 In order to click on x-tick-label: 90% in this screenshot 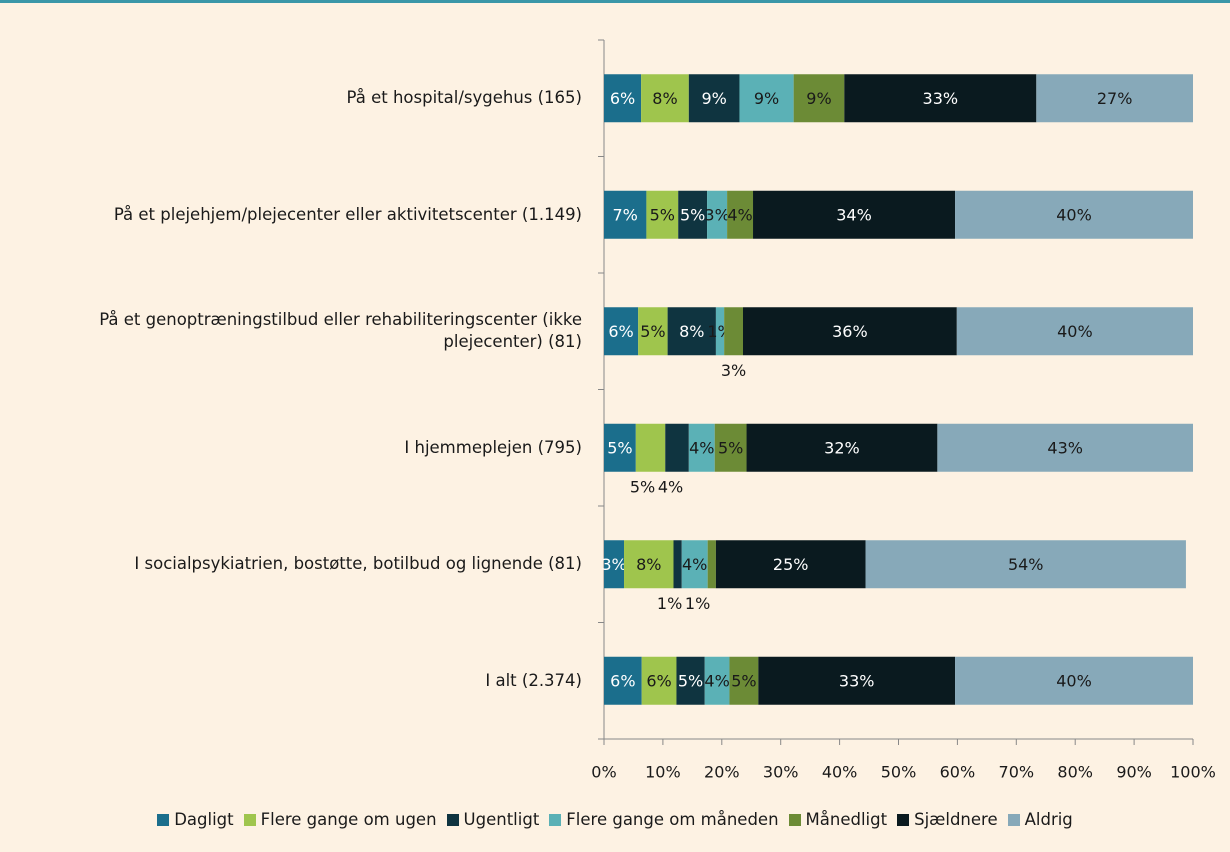, I will do `click(1134, 772)`.